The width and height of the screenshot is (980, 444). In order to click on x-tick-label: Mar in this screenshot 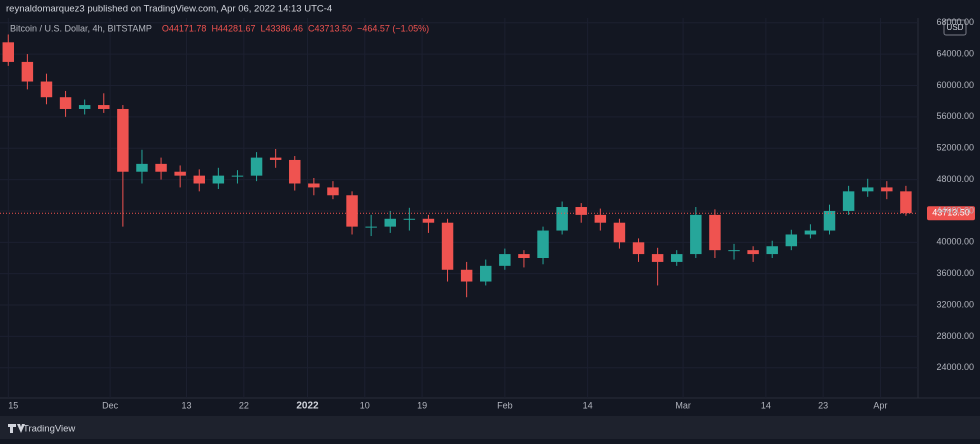, I will do `click(683, 405)`.